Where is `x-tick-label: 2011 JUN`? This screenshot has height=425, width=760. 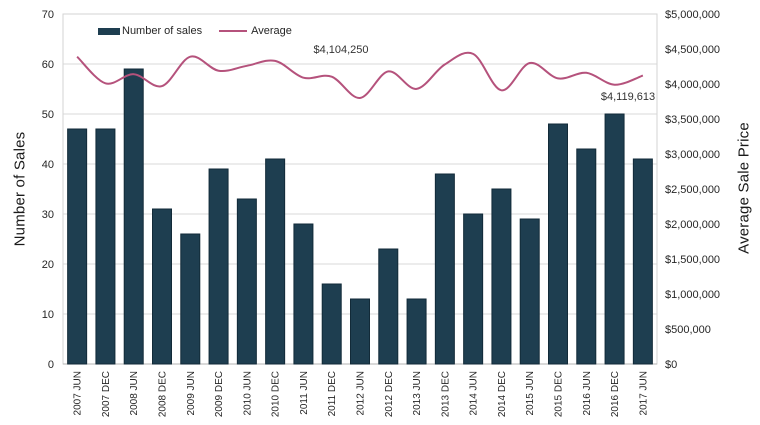
x-tick-label: 2011 JUN is located at coordinates (304, 393).